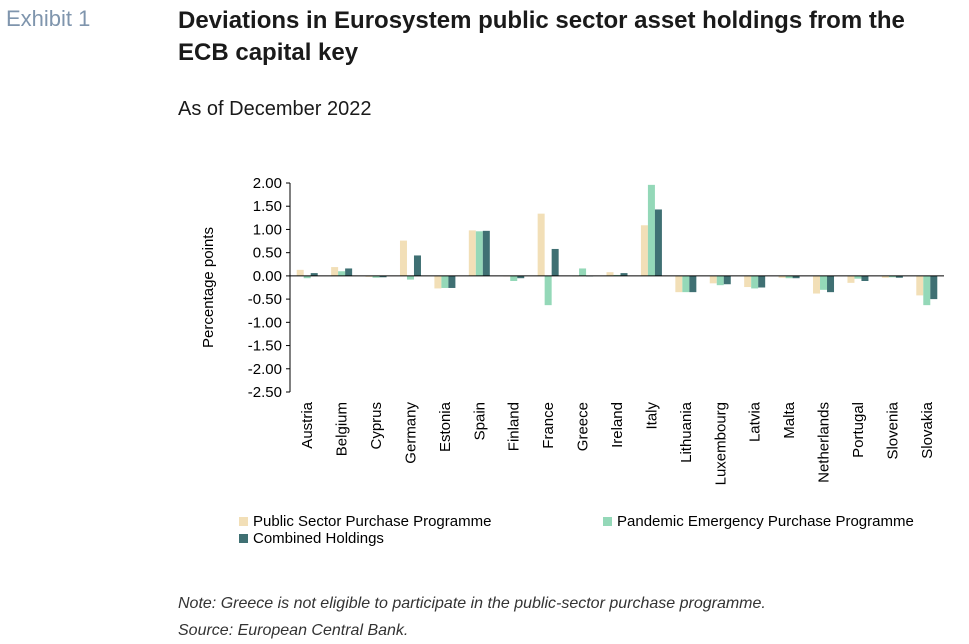 This screenshot has width=969, height=644. What do you see at coordinates (514, 426) in the screenshot?
I see `x-tick-label: Finland` at bounding box center [514, 426].